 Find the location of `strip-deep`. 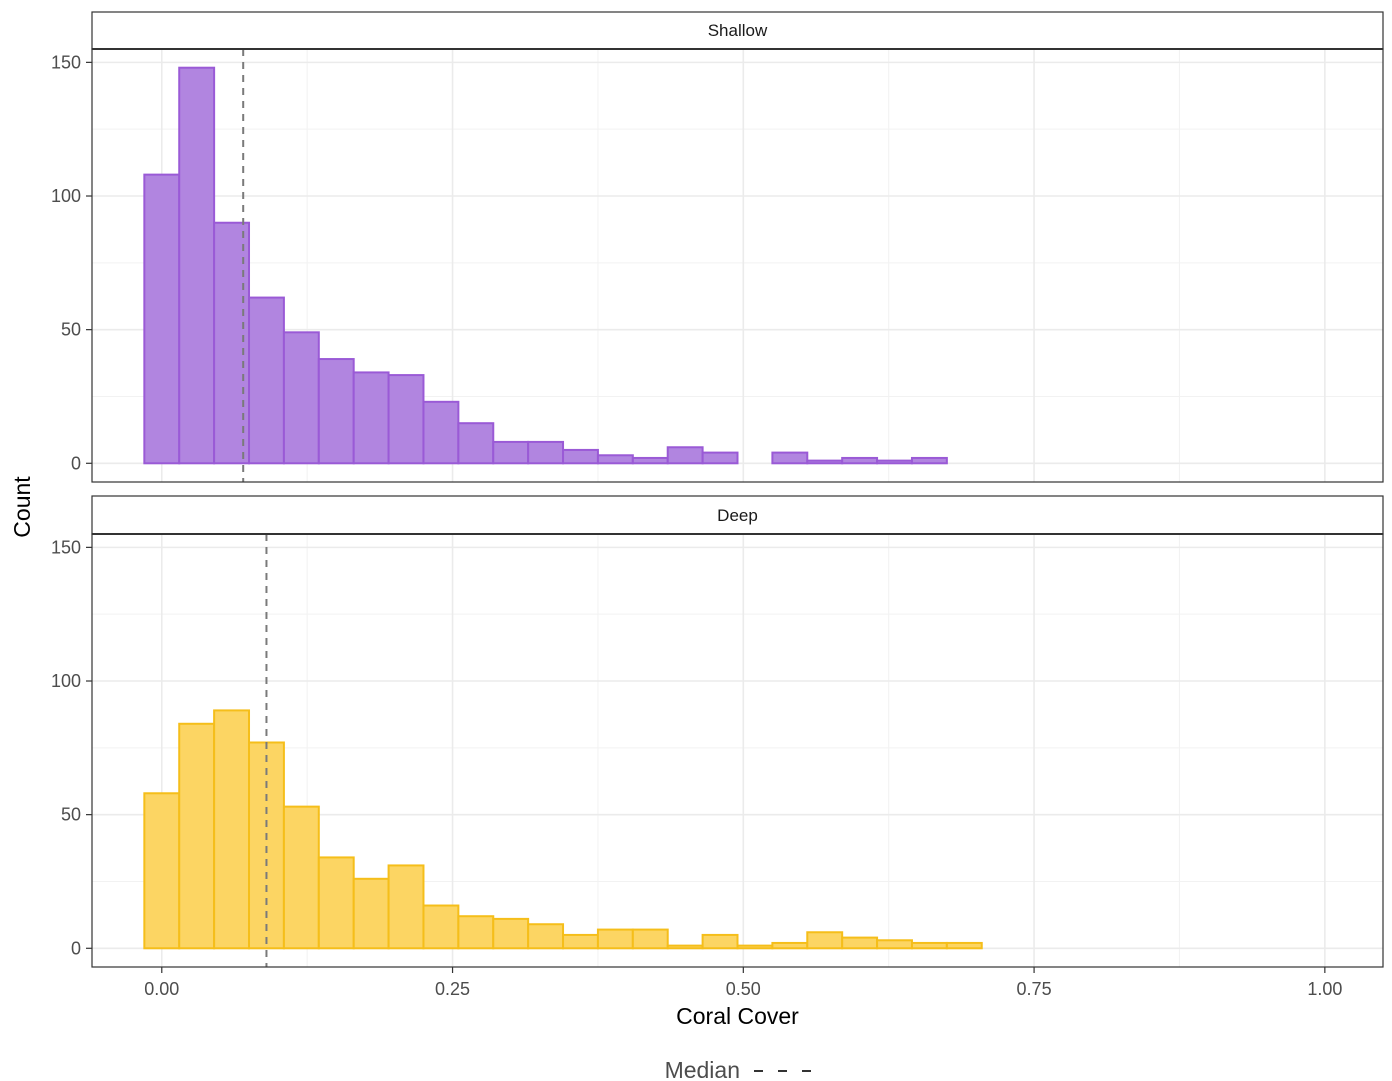

strip-deep is located at coordinates (737, 515).